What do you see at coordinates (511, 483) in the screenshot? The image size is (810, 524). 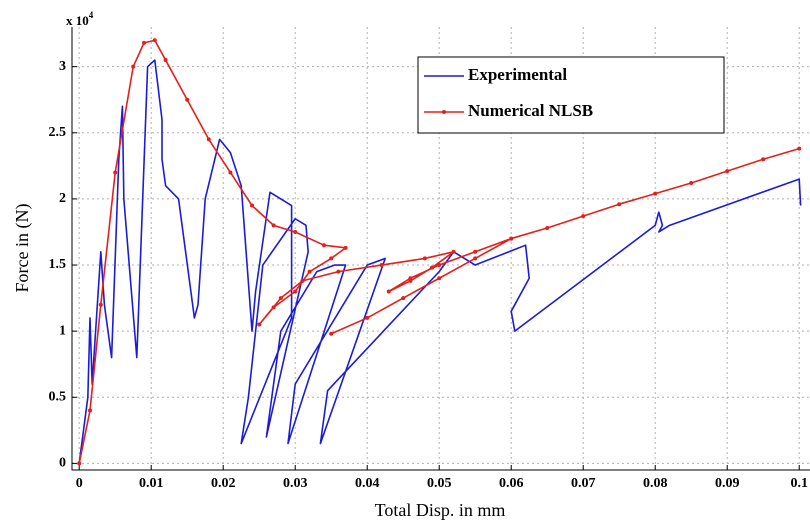 I see `x-tick-label: 0.06` at bounding box center [511, 483].